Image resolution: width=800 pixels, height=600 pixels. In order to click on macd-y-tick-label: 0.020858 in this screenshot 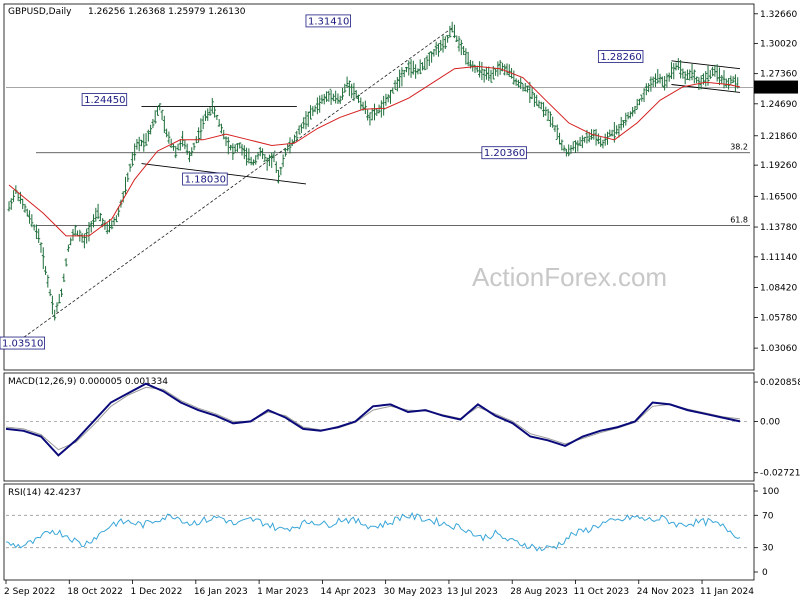, I will do `click(780, 383)`.